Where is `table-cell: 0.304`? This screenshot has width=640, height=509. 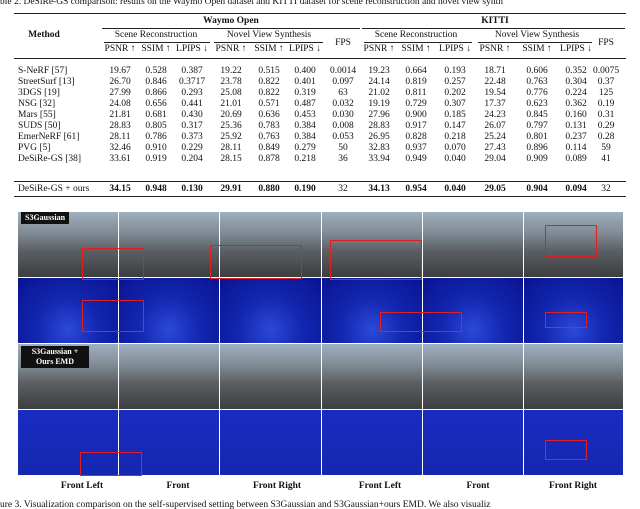 table-cell: 0.304 is located at coordinates (576, 82).